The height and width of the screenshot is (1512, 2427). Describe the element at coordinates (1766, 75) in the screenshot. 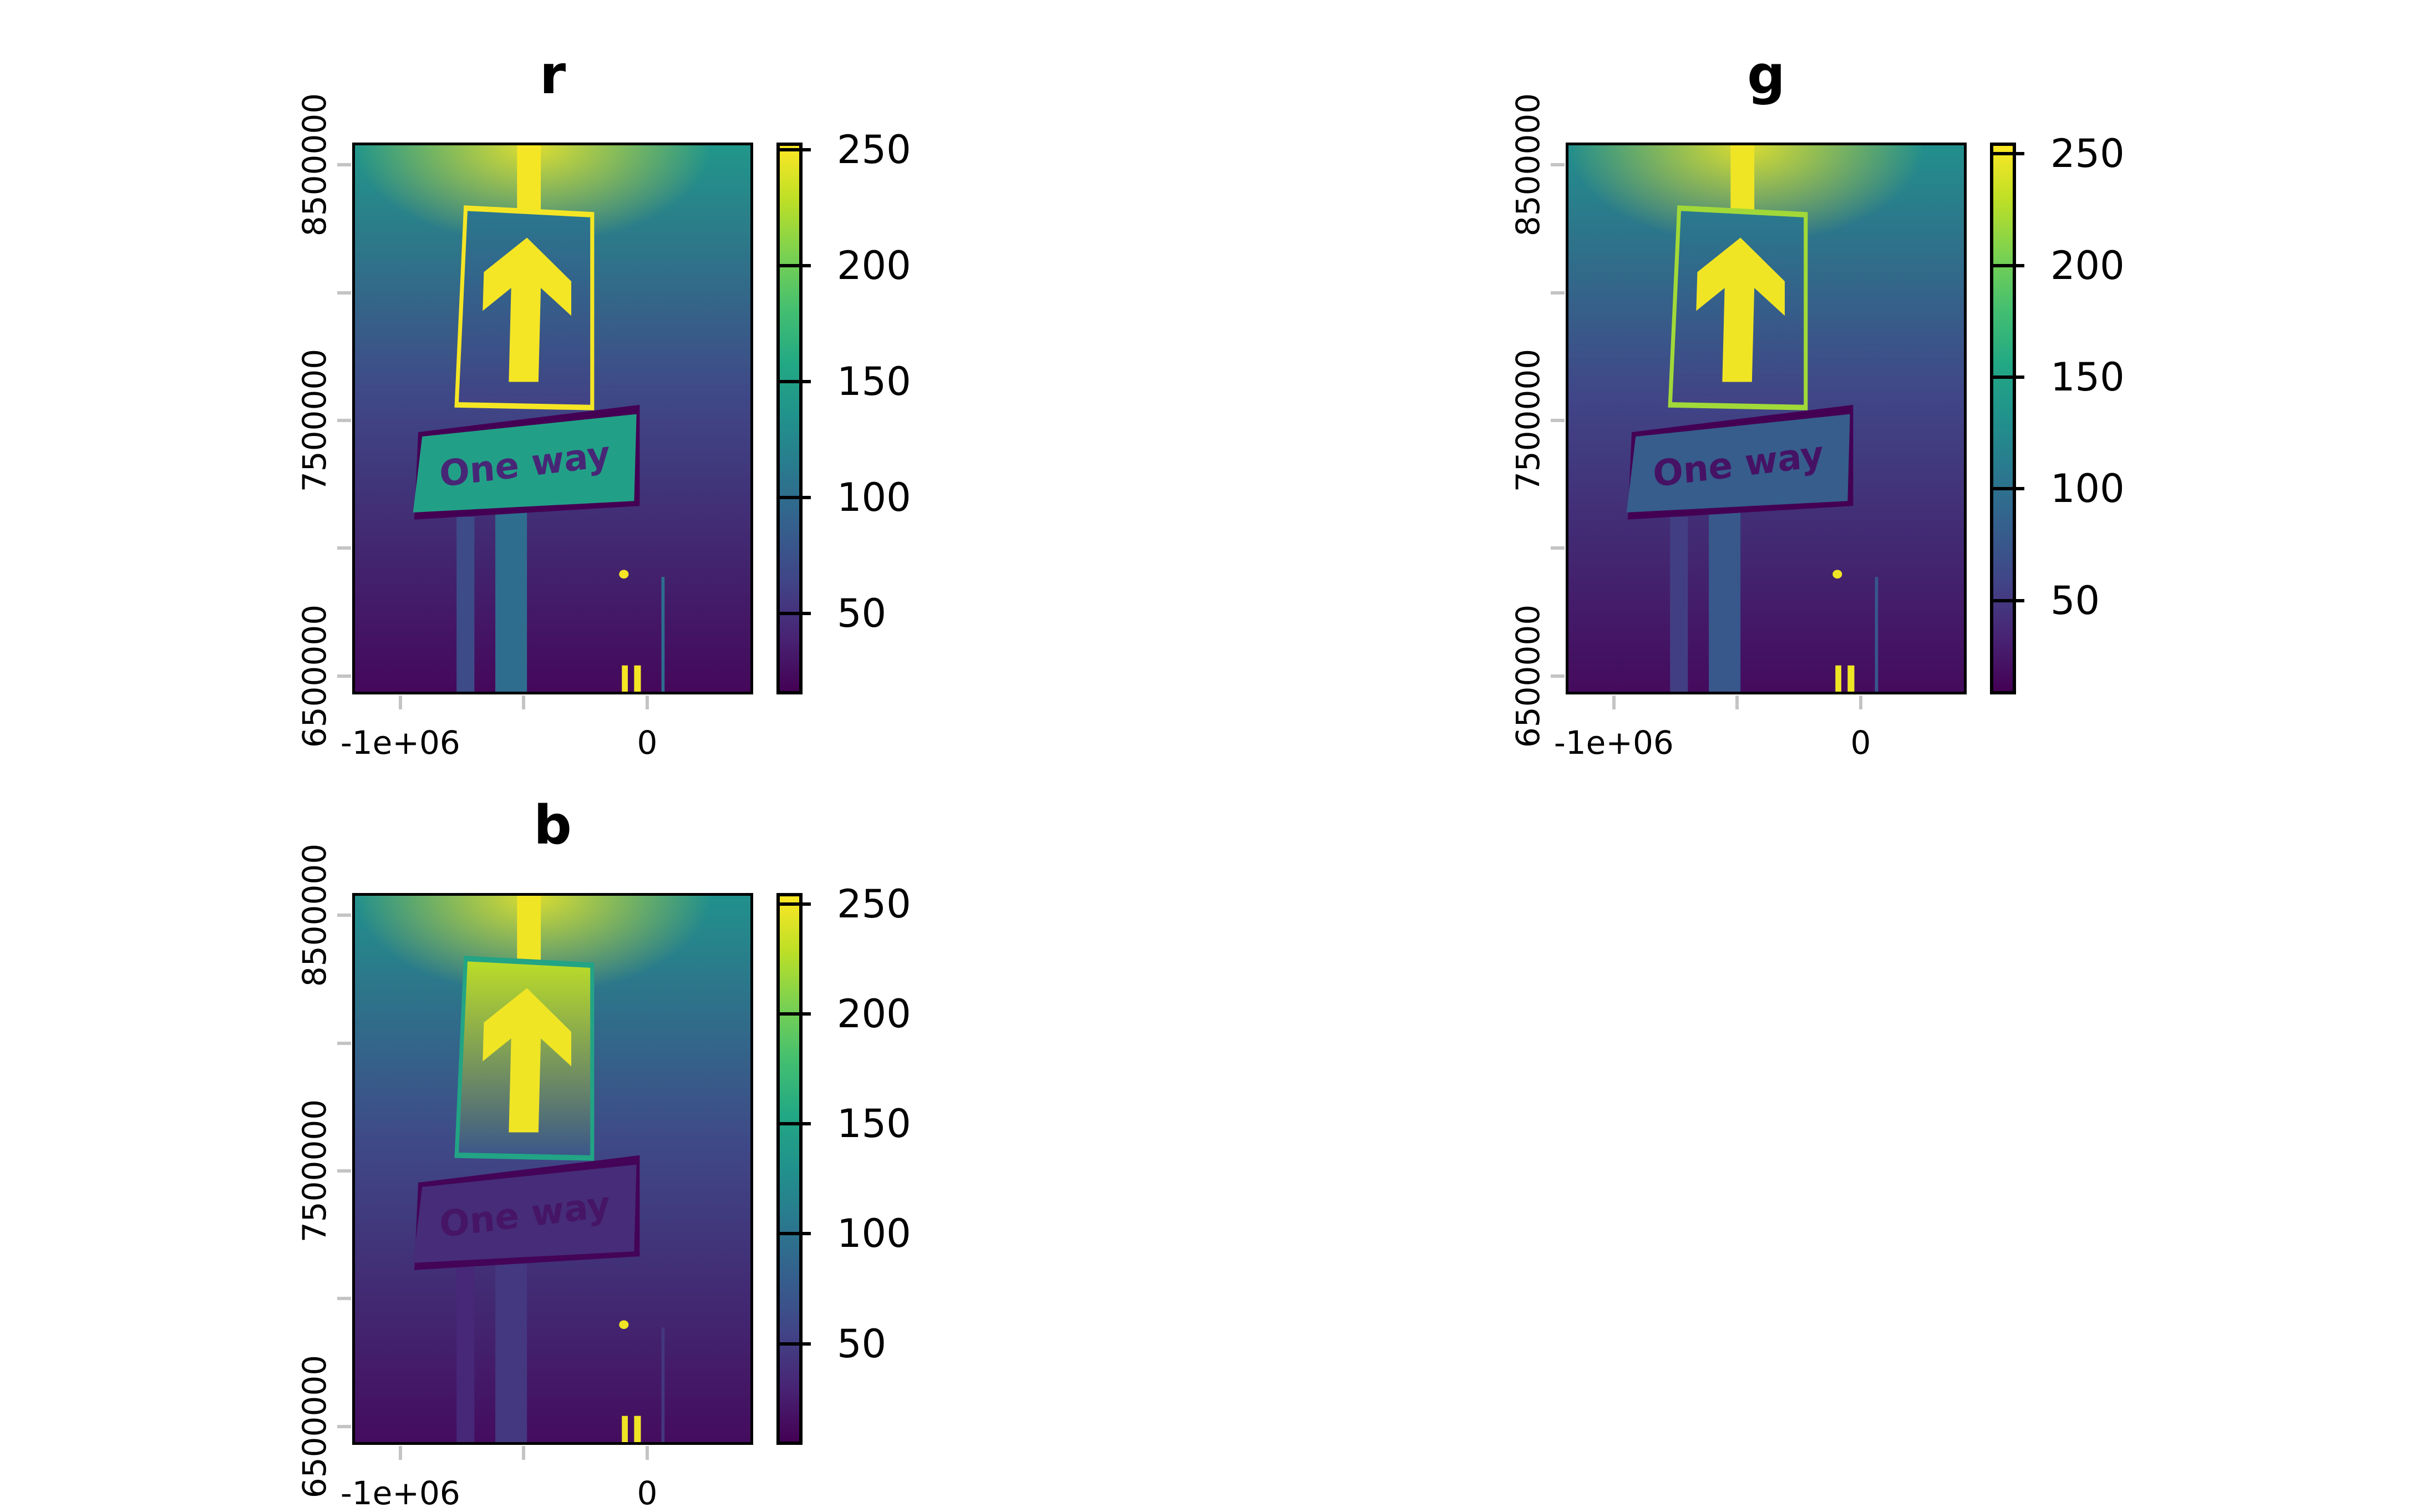

I see `plot-title: g` at that location.